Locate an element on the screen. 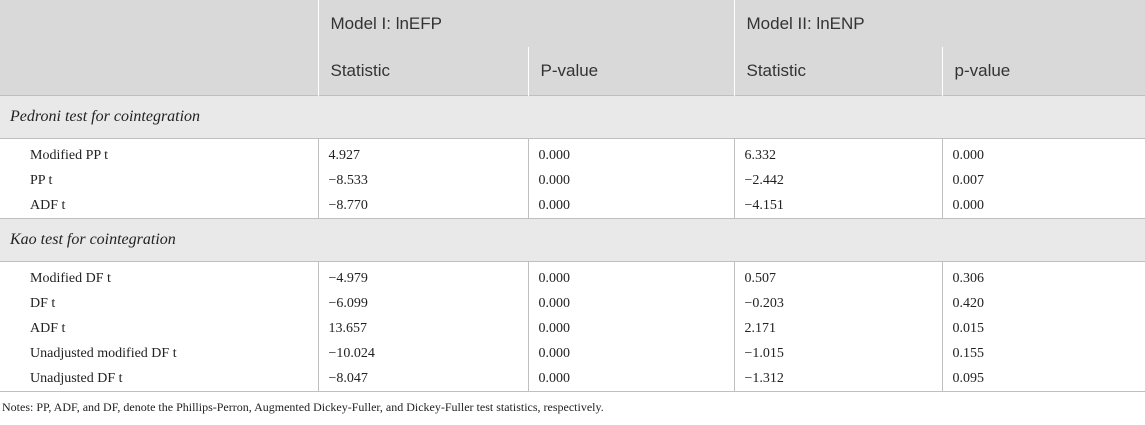 The image size is (1145, 425). cell-value: −2.442 is located at coordinates (837, 180).